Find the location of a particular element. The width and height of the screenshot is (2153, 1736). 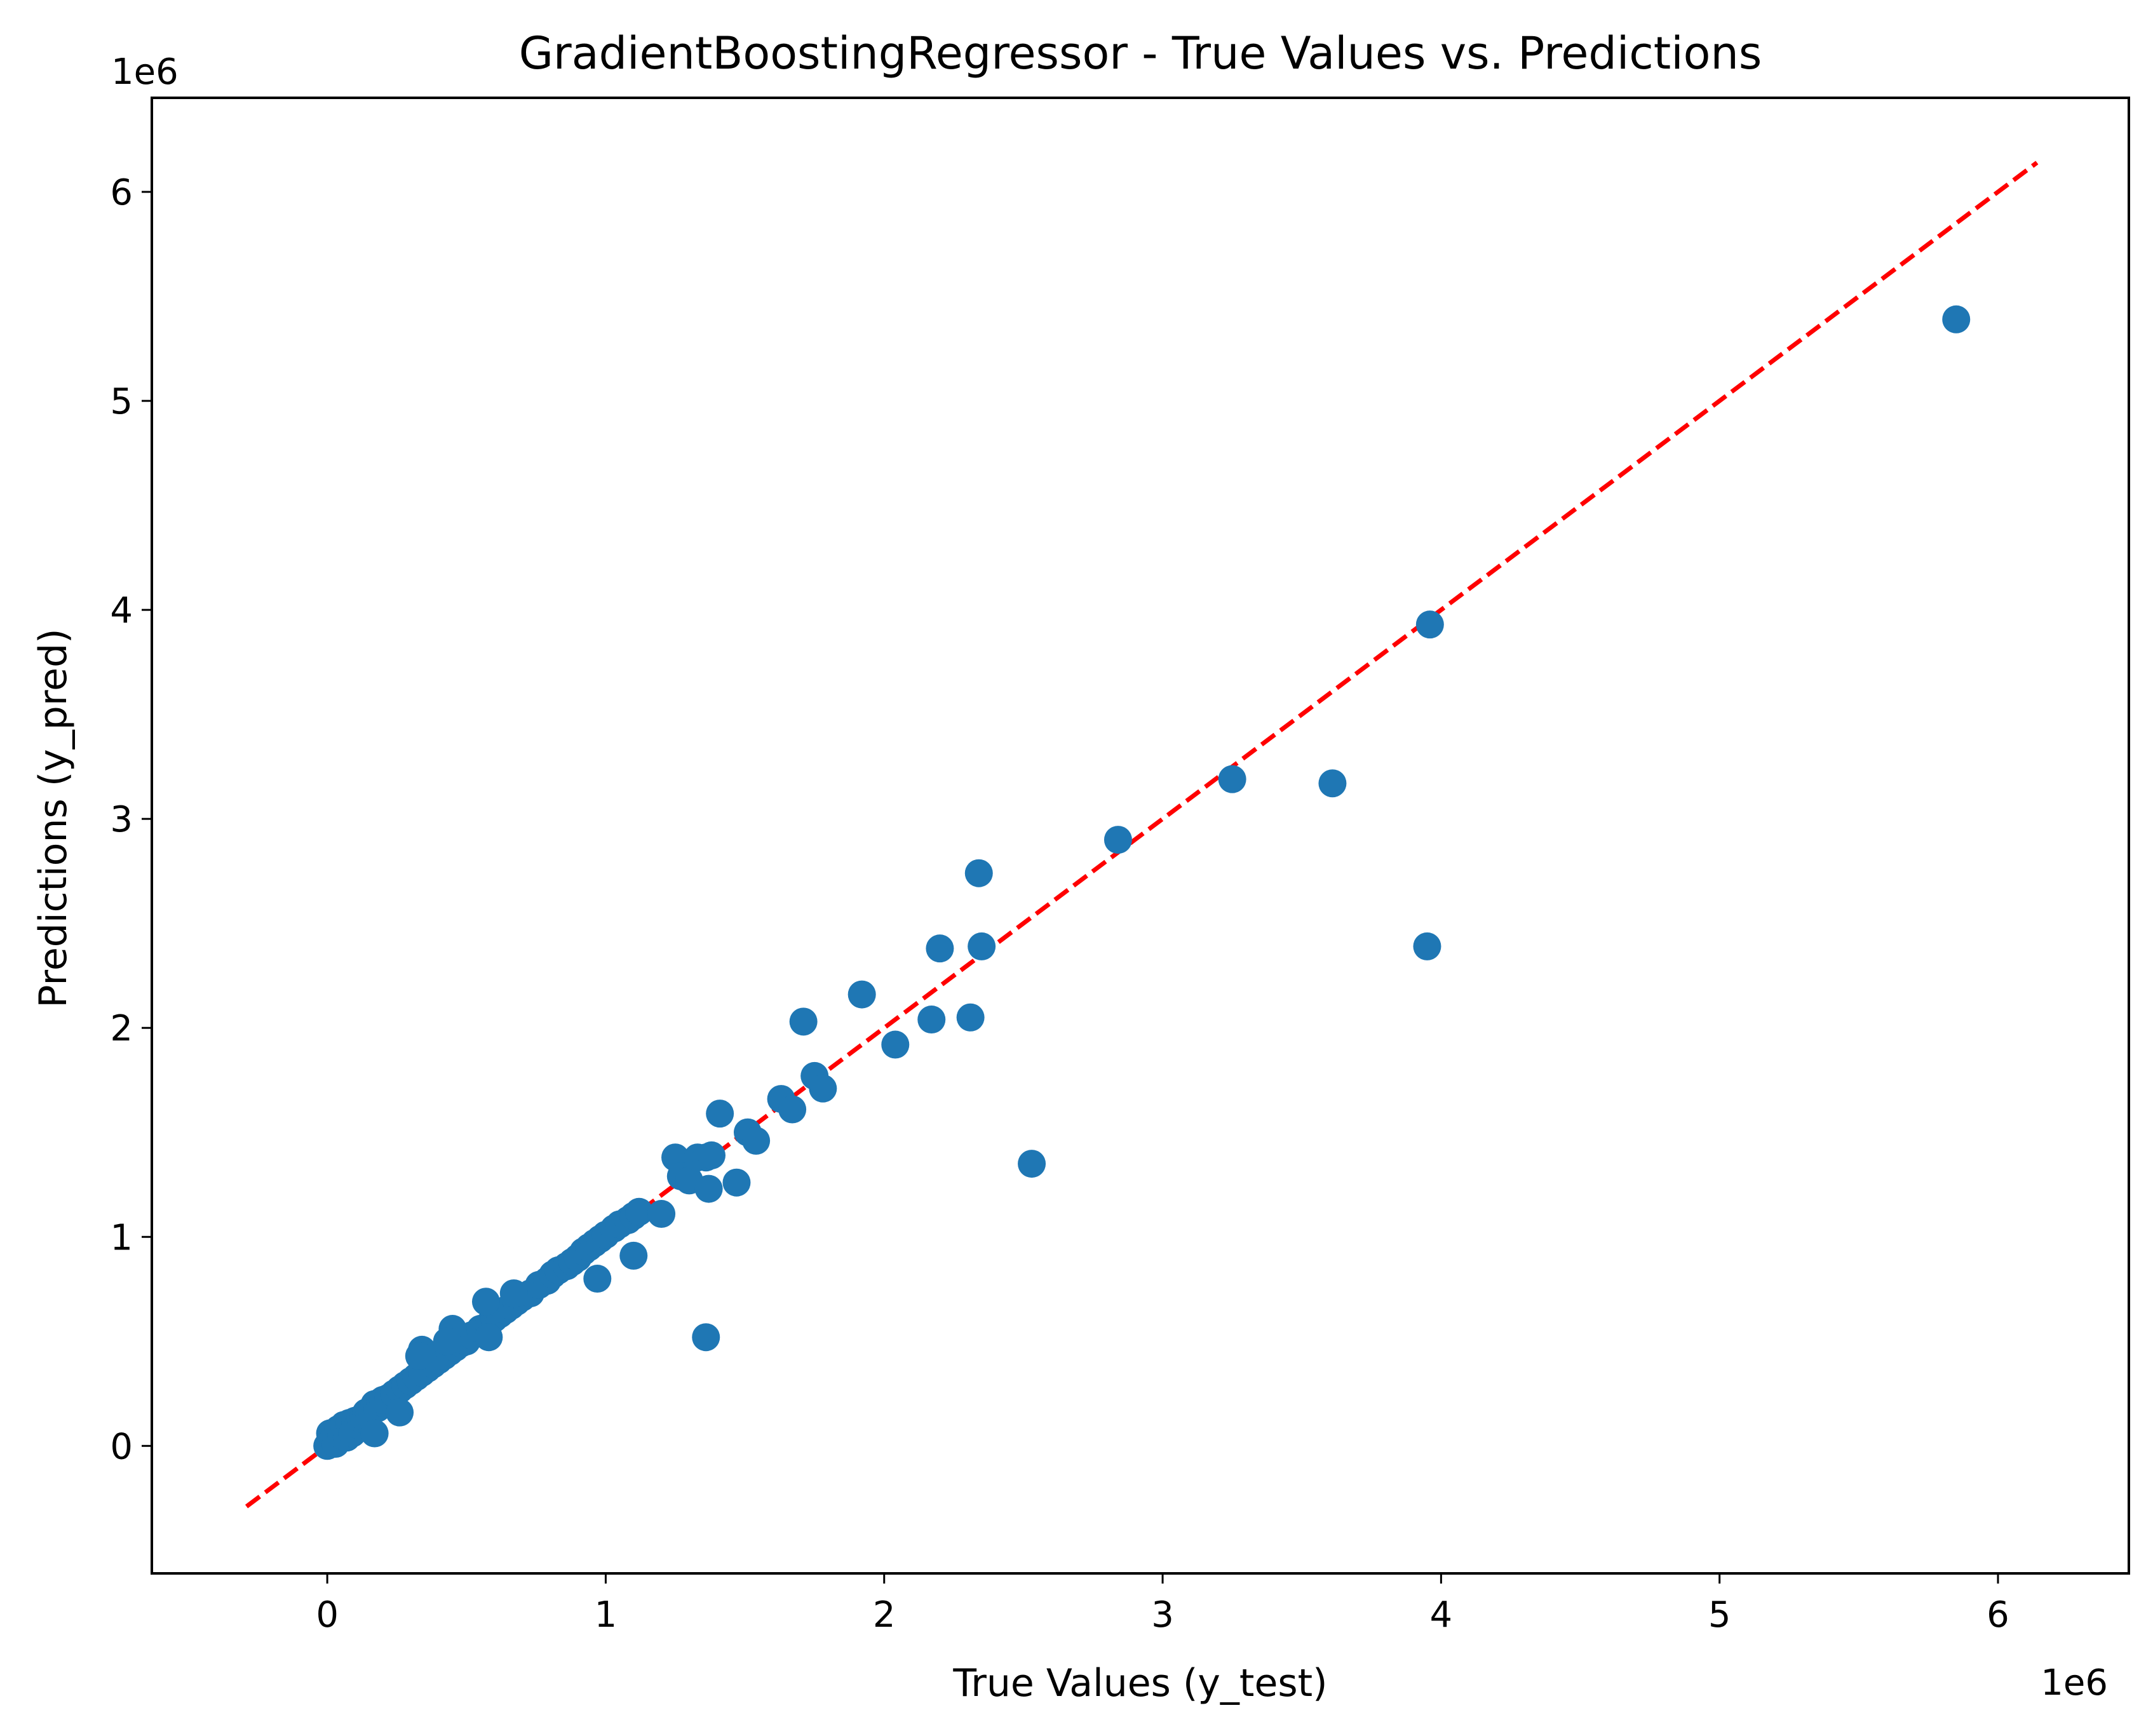

x-tick-label: 5 is located at coordinates (1719, 1615).